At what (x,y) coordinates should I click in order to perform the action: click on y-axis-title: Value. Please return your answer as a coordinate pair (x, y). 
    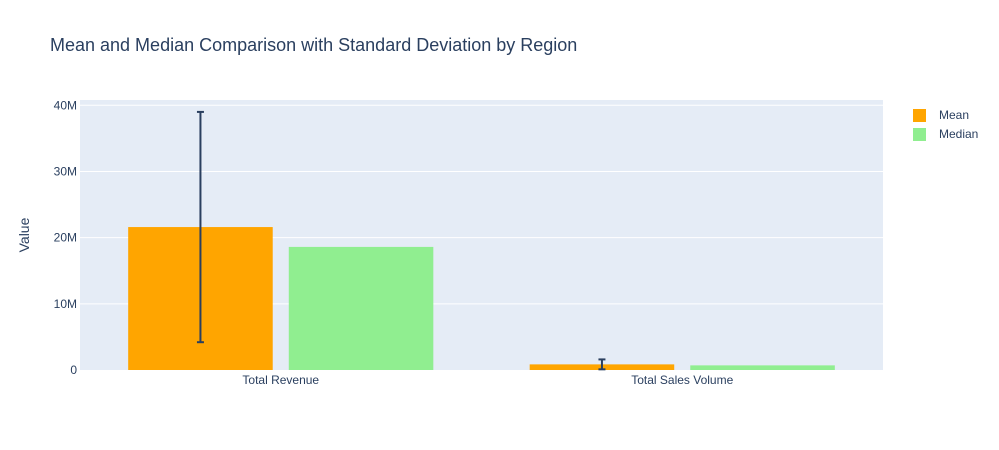
    Looking at the image, I should click on (24, 234).